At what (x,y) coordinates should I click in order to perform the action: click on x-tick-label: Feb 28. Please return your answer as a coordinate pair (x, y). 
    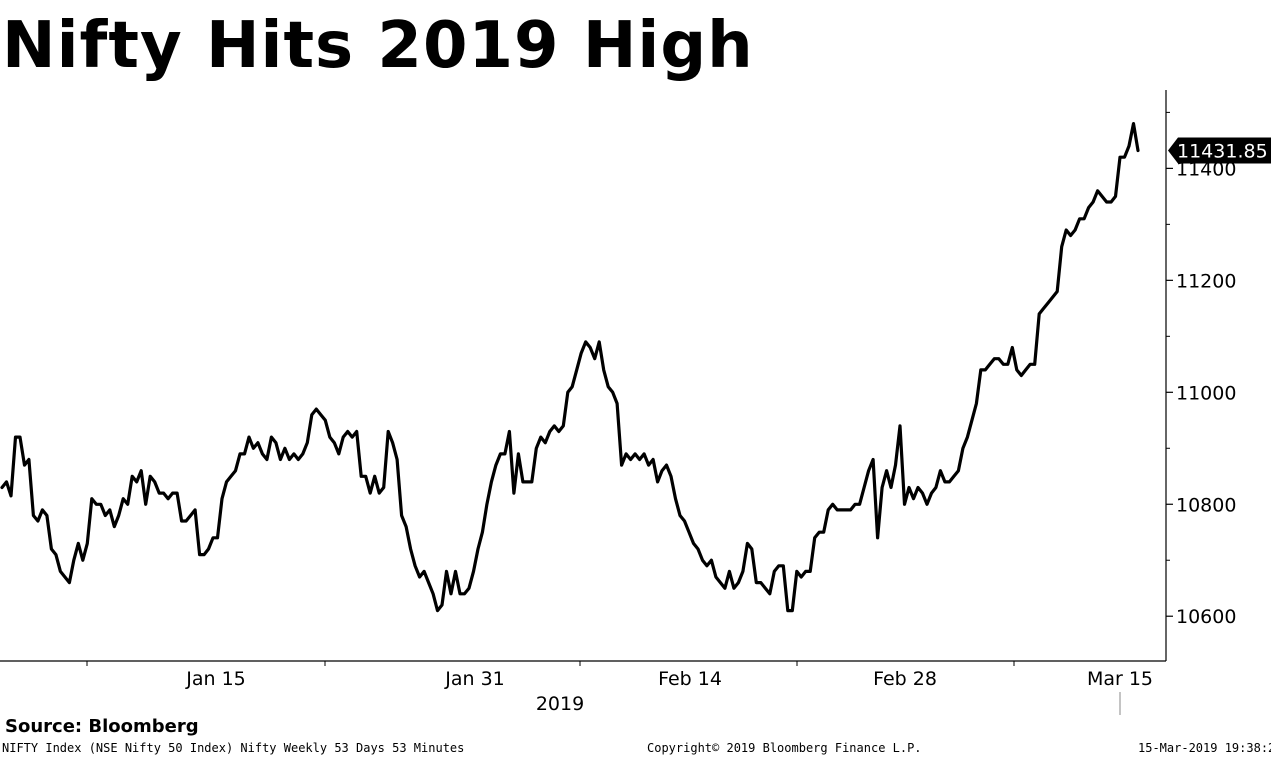
    Looking at the image, I should click on (905, 679).